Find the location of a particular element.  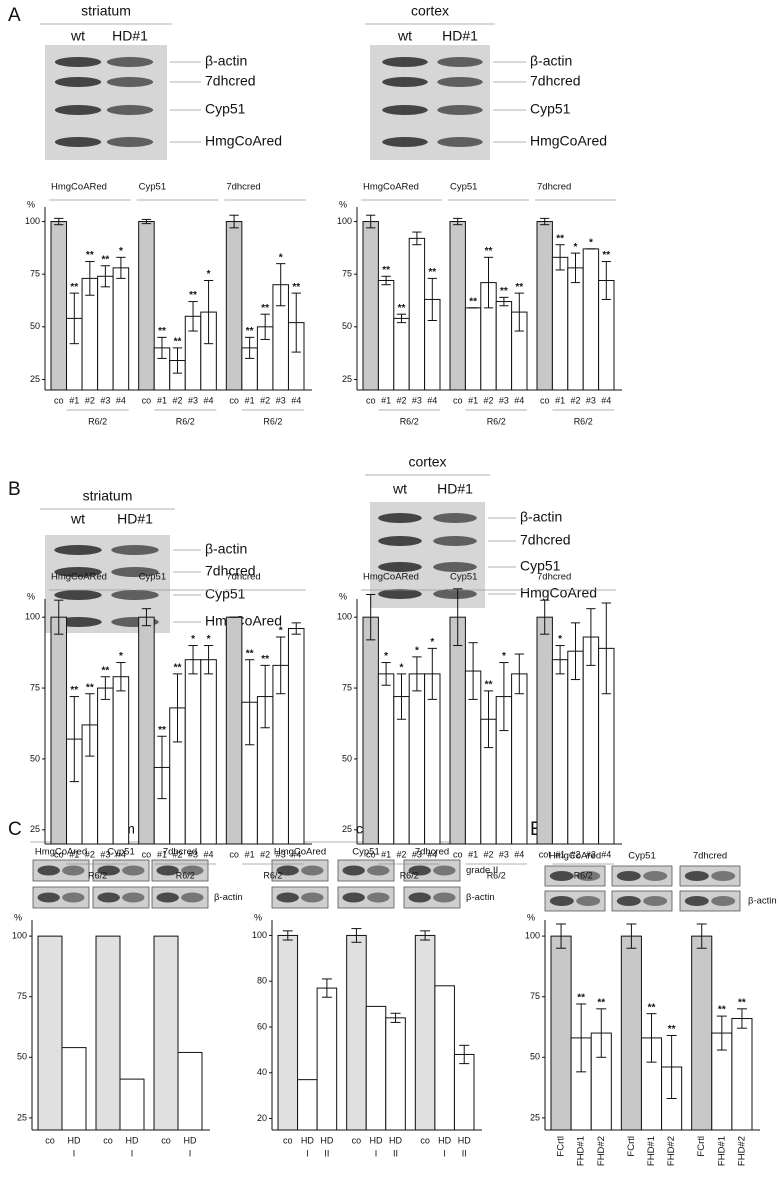

group-title: HmgCoARed is located at coordinates (391, 187).